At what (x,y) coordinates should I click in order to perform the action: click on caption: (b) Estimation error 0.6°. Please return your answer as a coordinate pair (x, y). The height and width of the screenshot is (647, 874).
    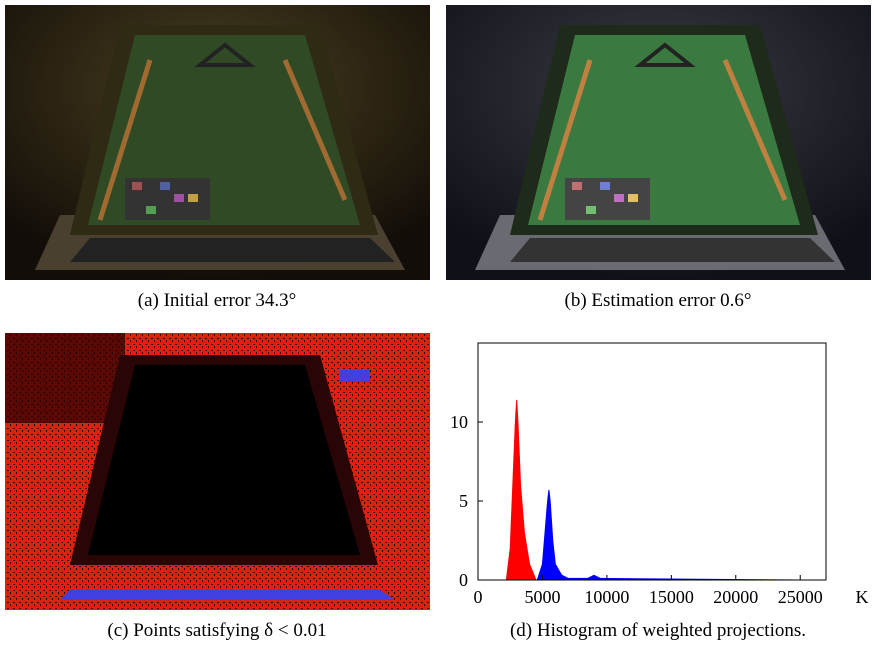
    Looking at the image, I should click on (658, 300).